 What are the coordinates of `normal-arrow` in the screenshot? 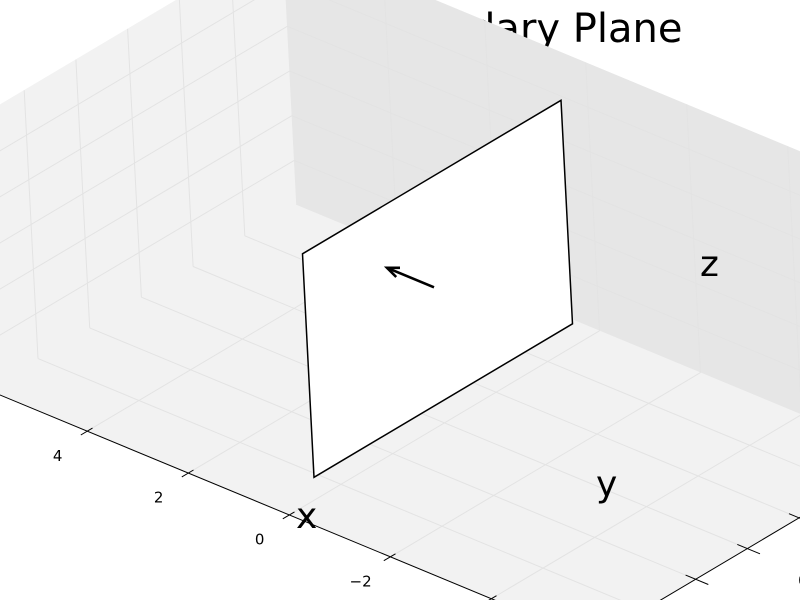 It's located at (409, 277).